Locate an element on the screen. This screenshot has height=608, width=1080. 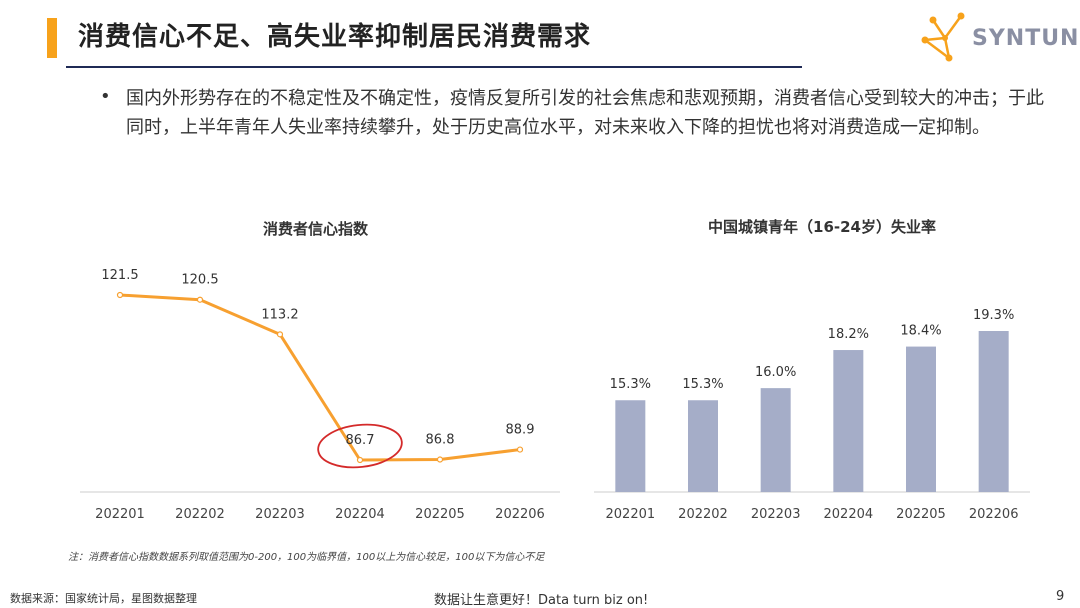
unemployment-data-label: 18.2% is located at coordinates (848, 334).